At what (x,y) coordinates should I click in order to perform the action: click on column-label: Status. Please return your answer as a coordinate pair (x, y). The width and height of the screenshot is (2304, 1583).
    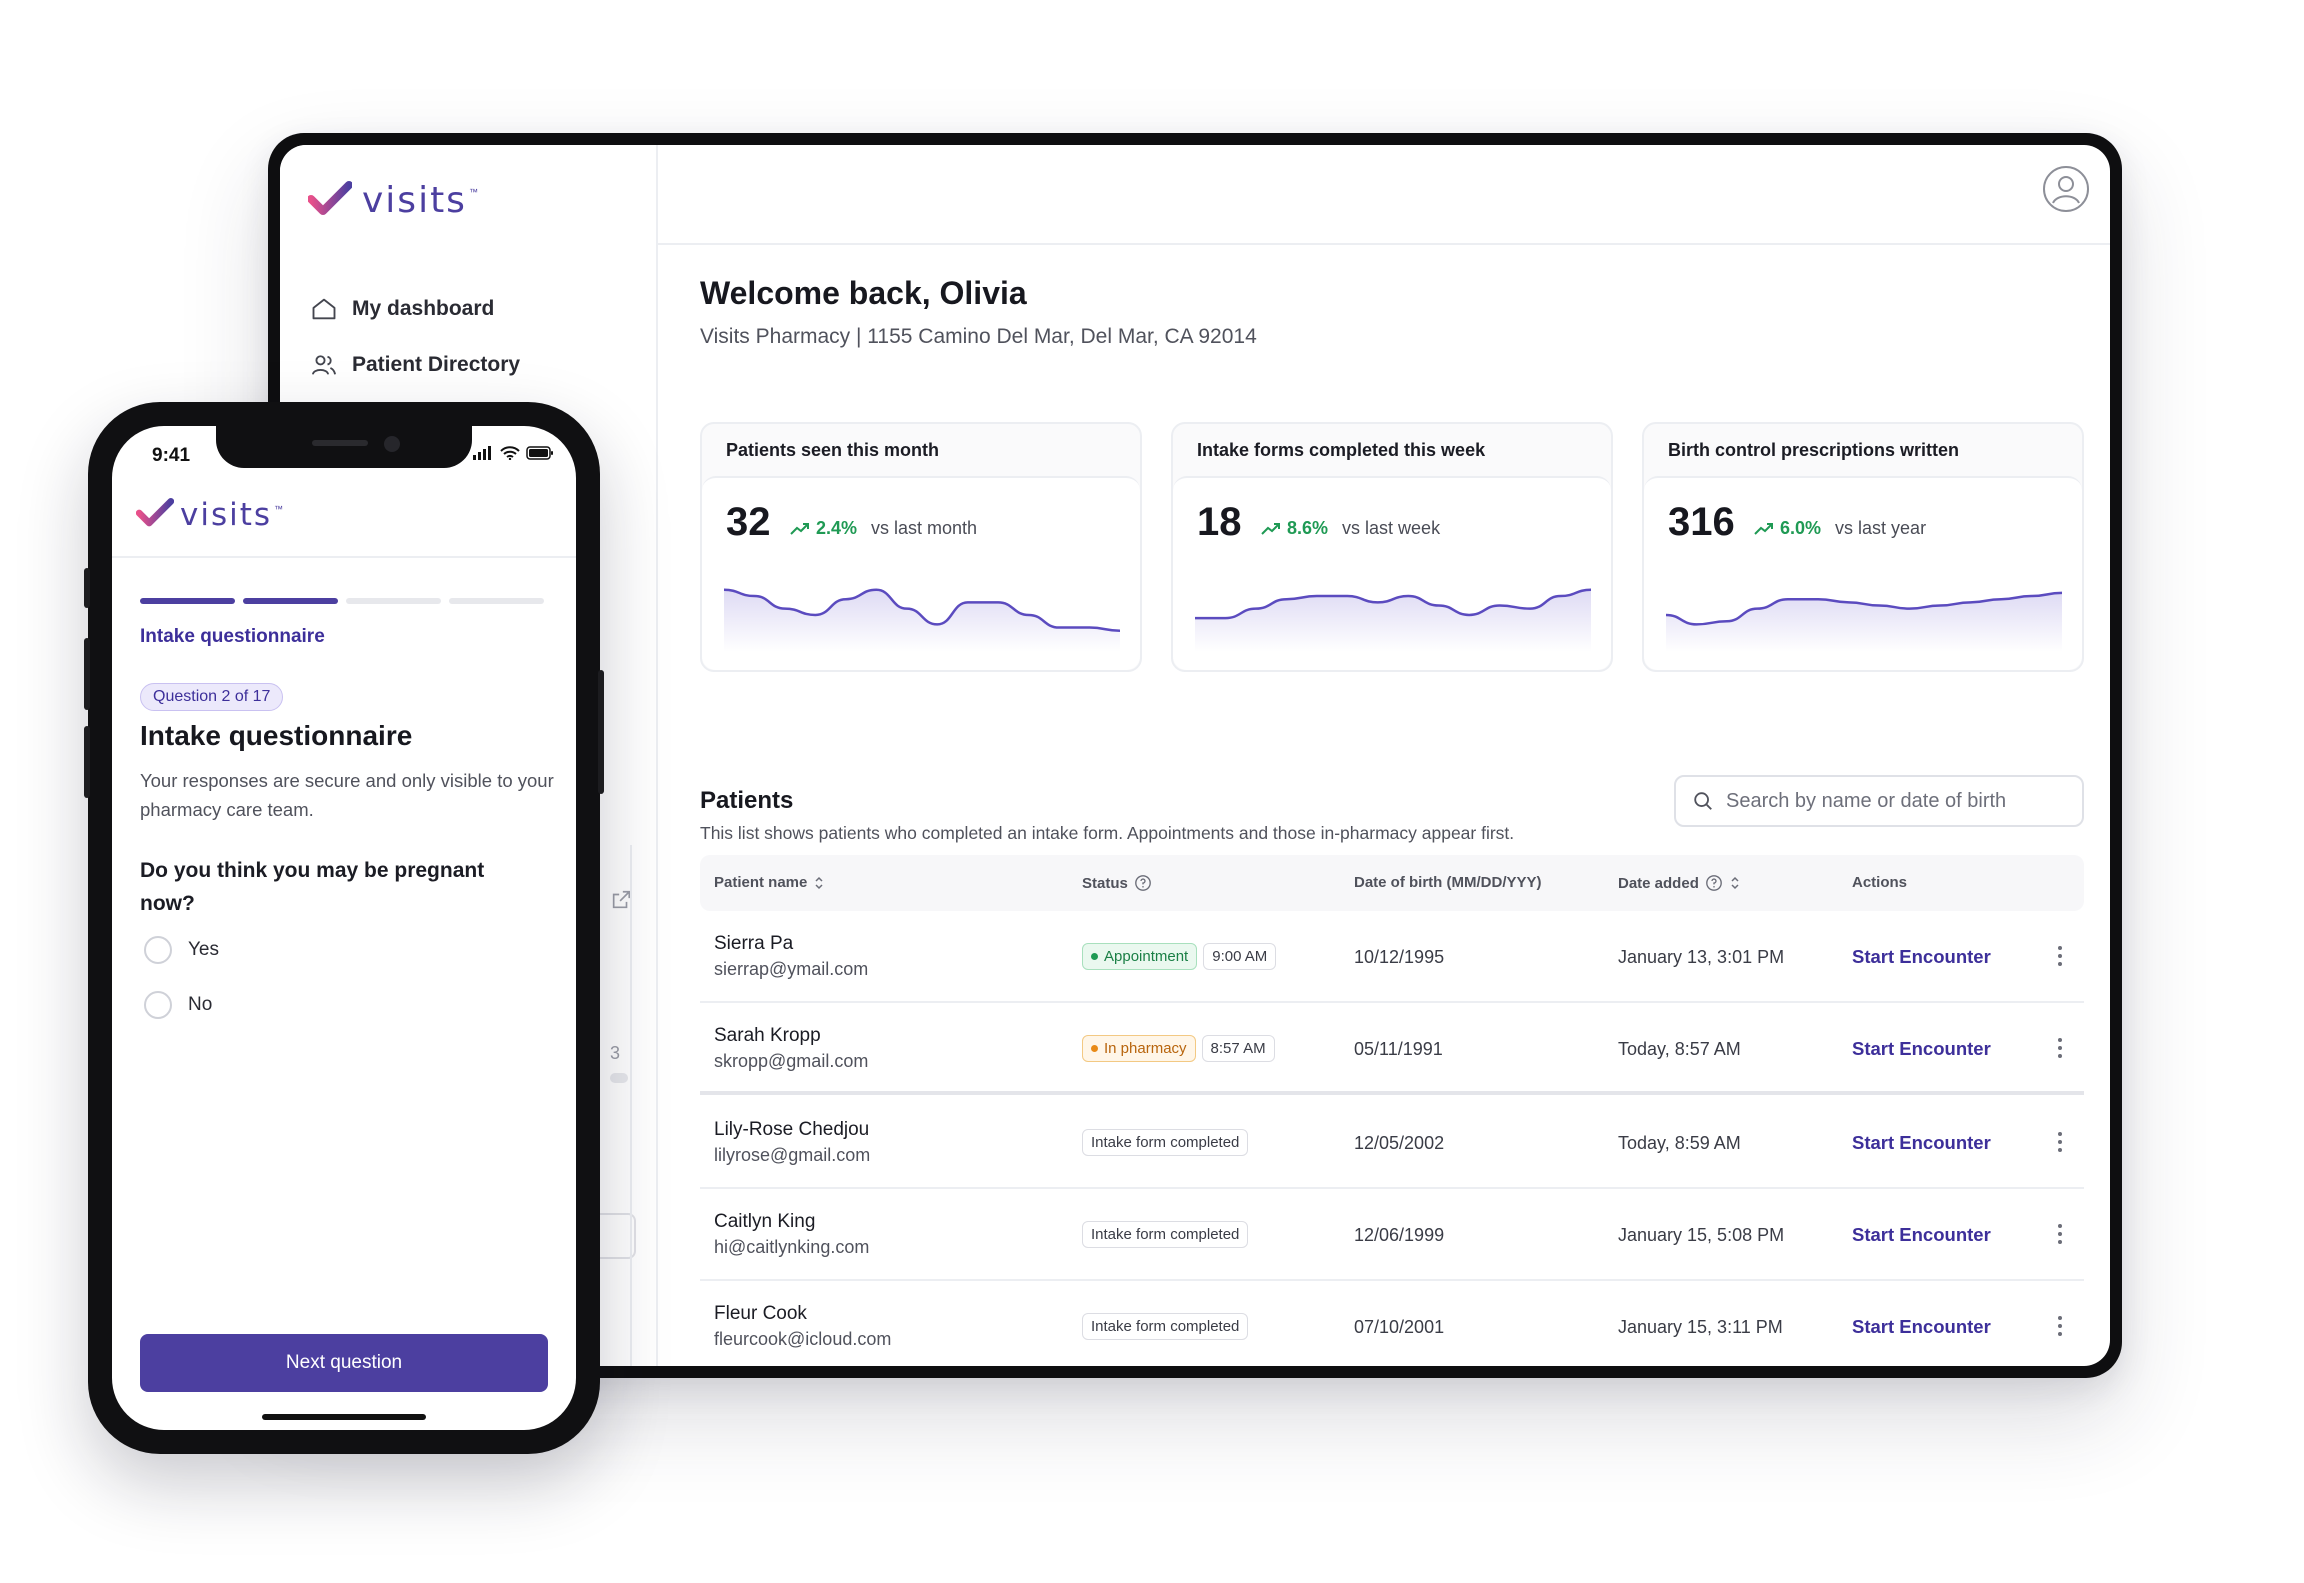
    Looking at the image, I should click on (1105, 883).